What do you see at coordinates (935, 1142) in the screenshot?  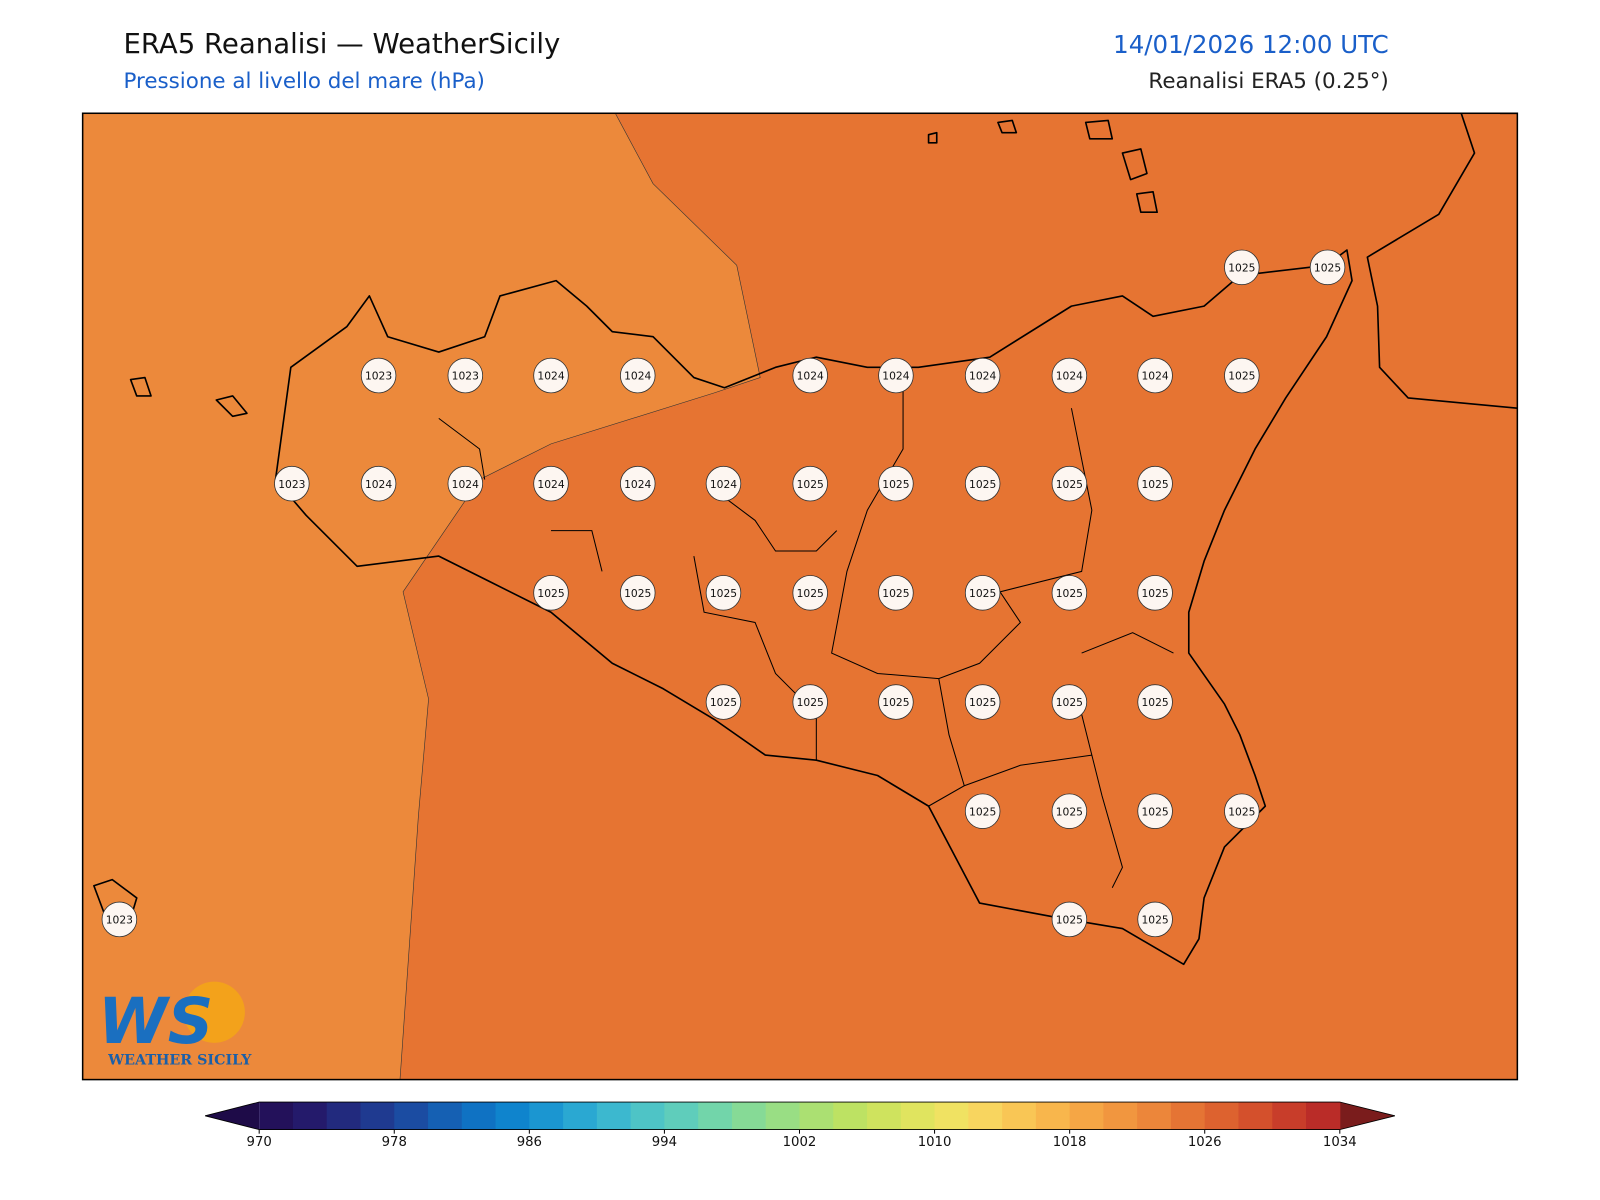 I see `colorbar-tick-label: 1010` at bounding box center [935, 1142].